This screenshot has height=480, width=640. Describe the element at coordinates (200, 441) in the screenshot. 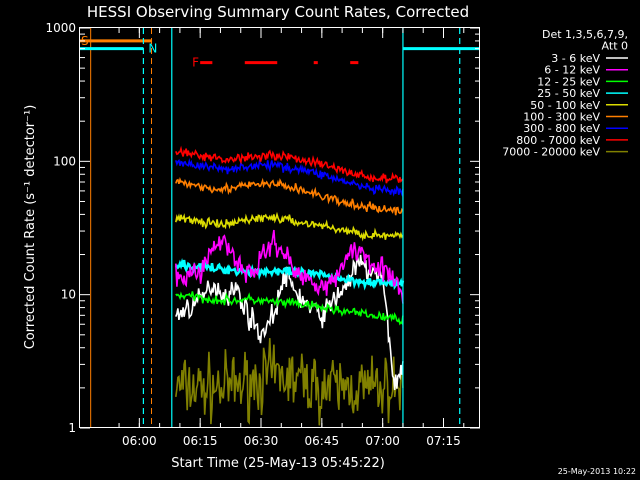

I see `x-tick-label: 06:15` at that location.